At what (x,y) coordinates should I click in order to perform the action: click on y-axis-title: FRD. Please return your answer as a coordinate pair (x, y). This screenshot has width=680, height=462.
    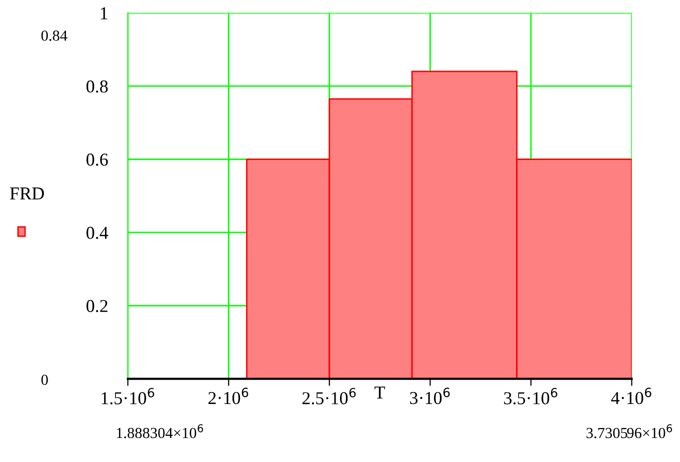
    Looking at the image, I should click on (27, 194).